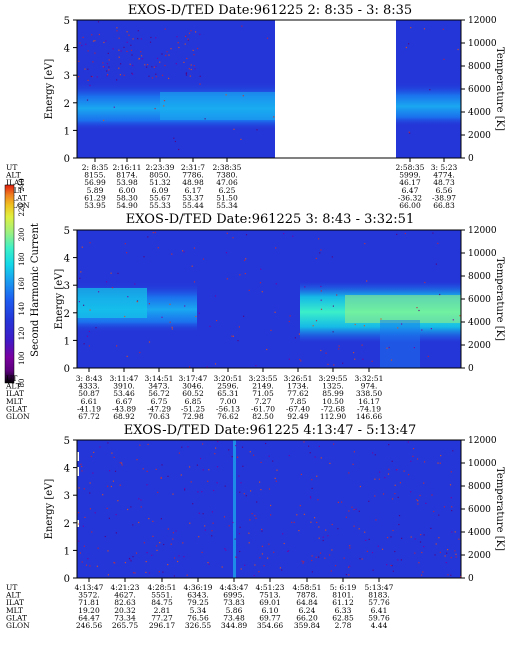  What do you see at coordinates (67, 259) in the screenshot?
I see `panel-2-ytick-label: 4` at bounding box center [67, 259].